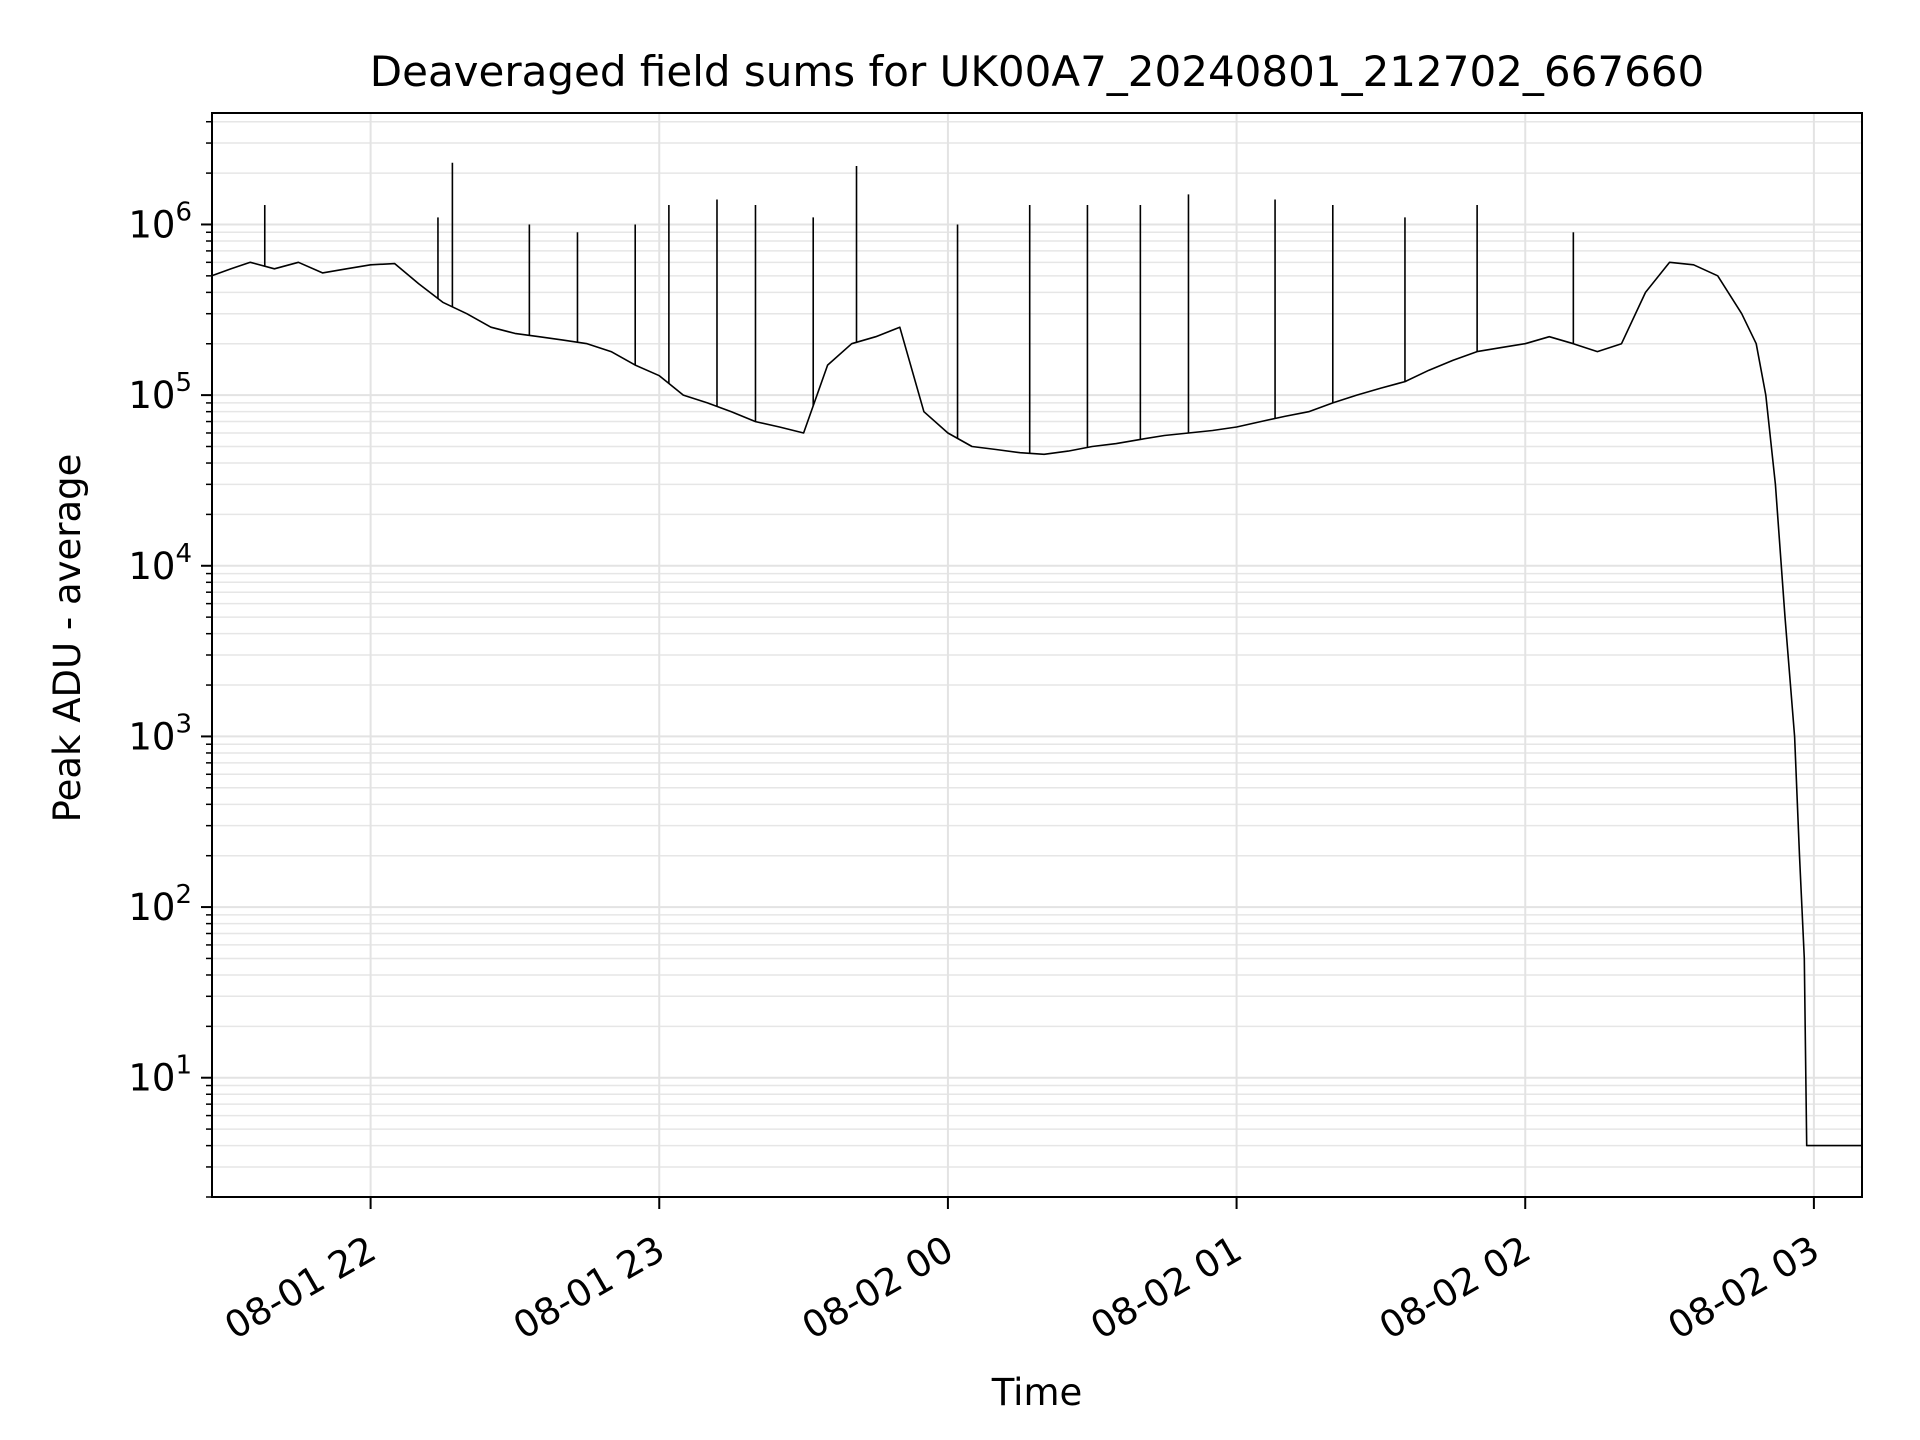 The image size is (1920, 1440). I want to click on x-axis-label: Time, so click(1037, 1392).